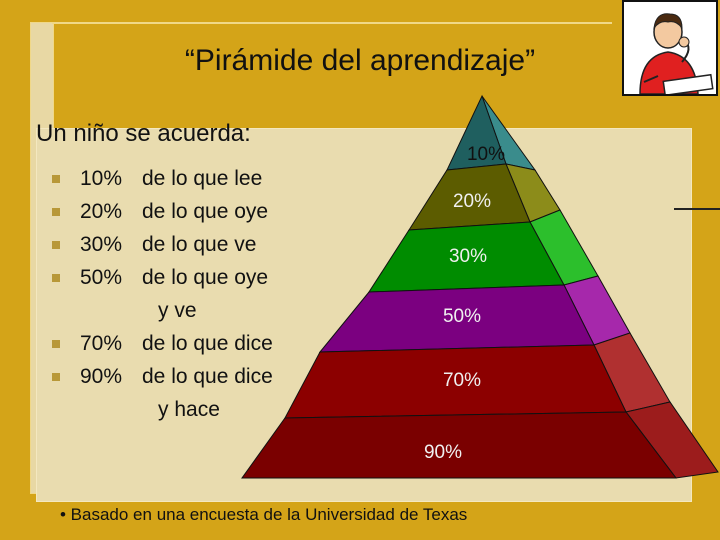 The width and height of the screenshot is (720, 540). Describe the element at coordinates (486, 154) in the screenshot. I see `pyramid-label-level-1: 10%` at that location.